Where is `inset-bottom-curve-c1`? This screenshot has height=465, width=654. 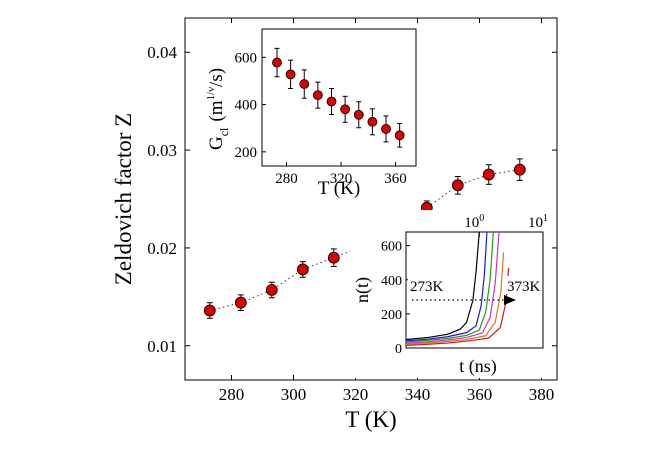
inset-bottom-curve-c1 is located at coordinates (443, 286).